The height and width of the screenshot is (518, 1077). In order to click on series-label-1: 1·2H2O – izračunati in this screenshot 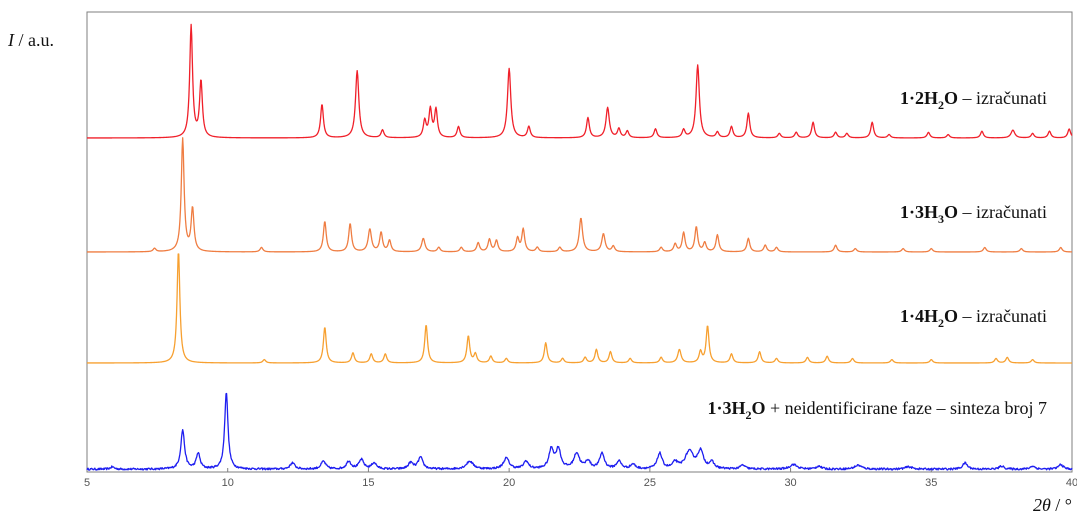, I will do `click(973, 100)`.